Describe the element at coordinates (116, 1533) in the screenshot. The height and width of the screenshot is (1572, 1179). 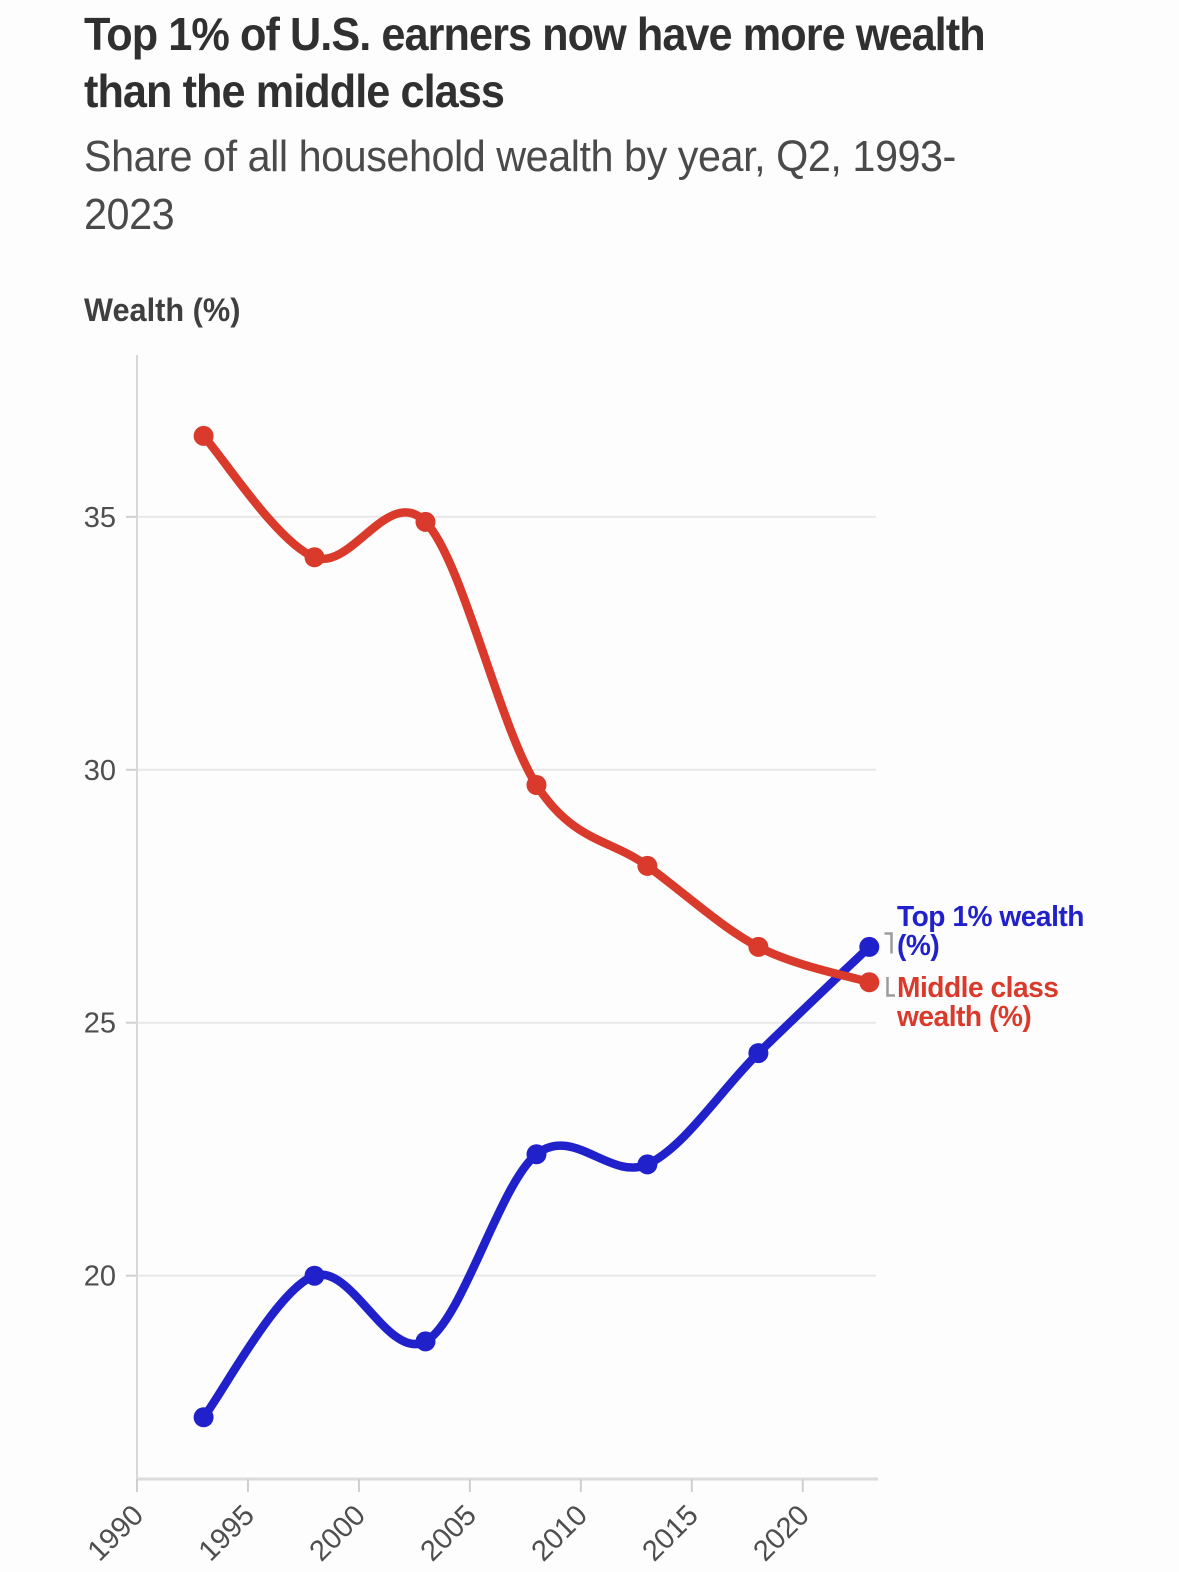
I see `x-tick-label: 1990` at that location.